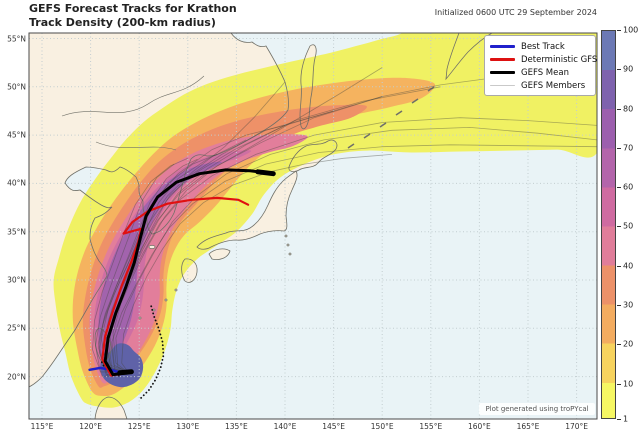 Image resolution: width=640 pixels, height=437 pixels. I want to click on x-tick-label-130: 130°E, so click(188, 426).